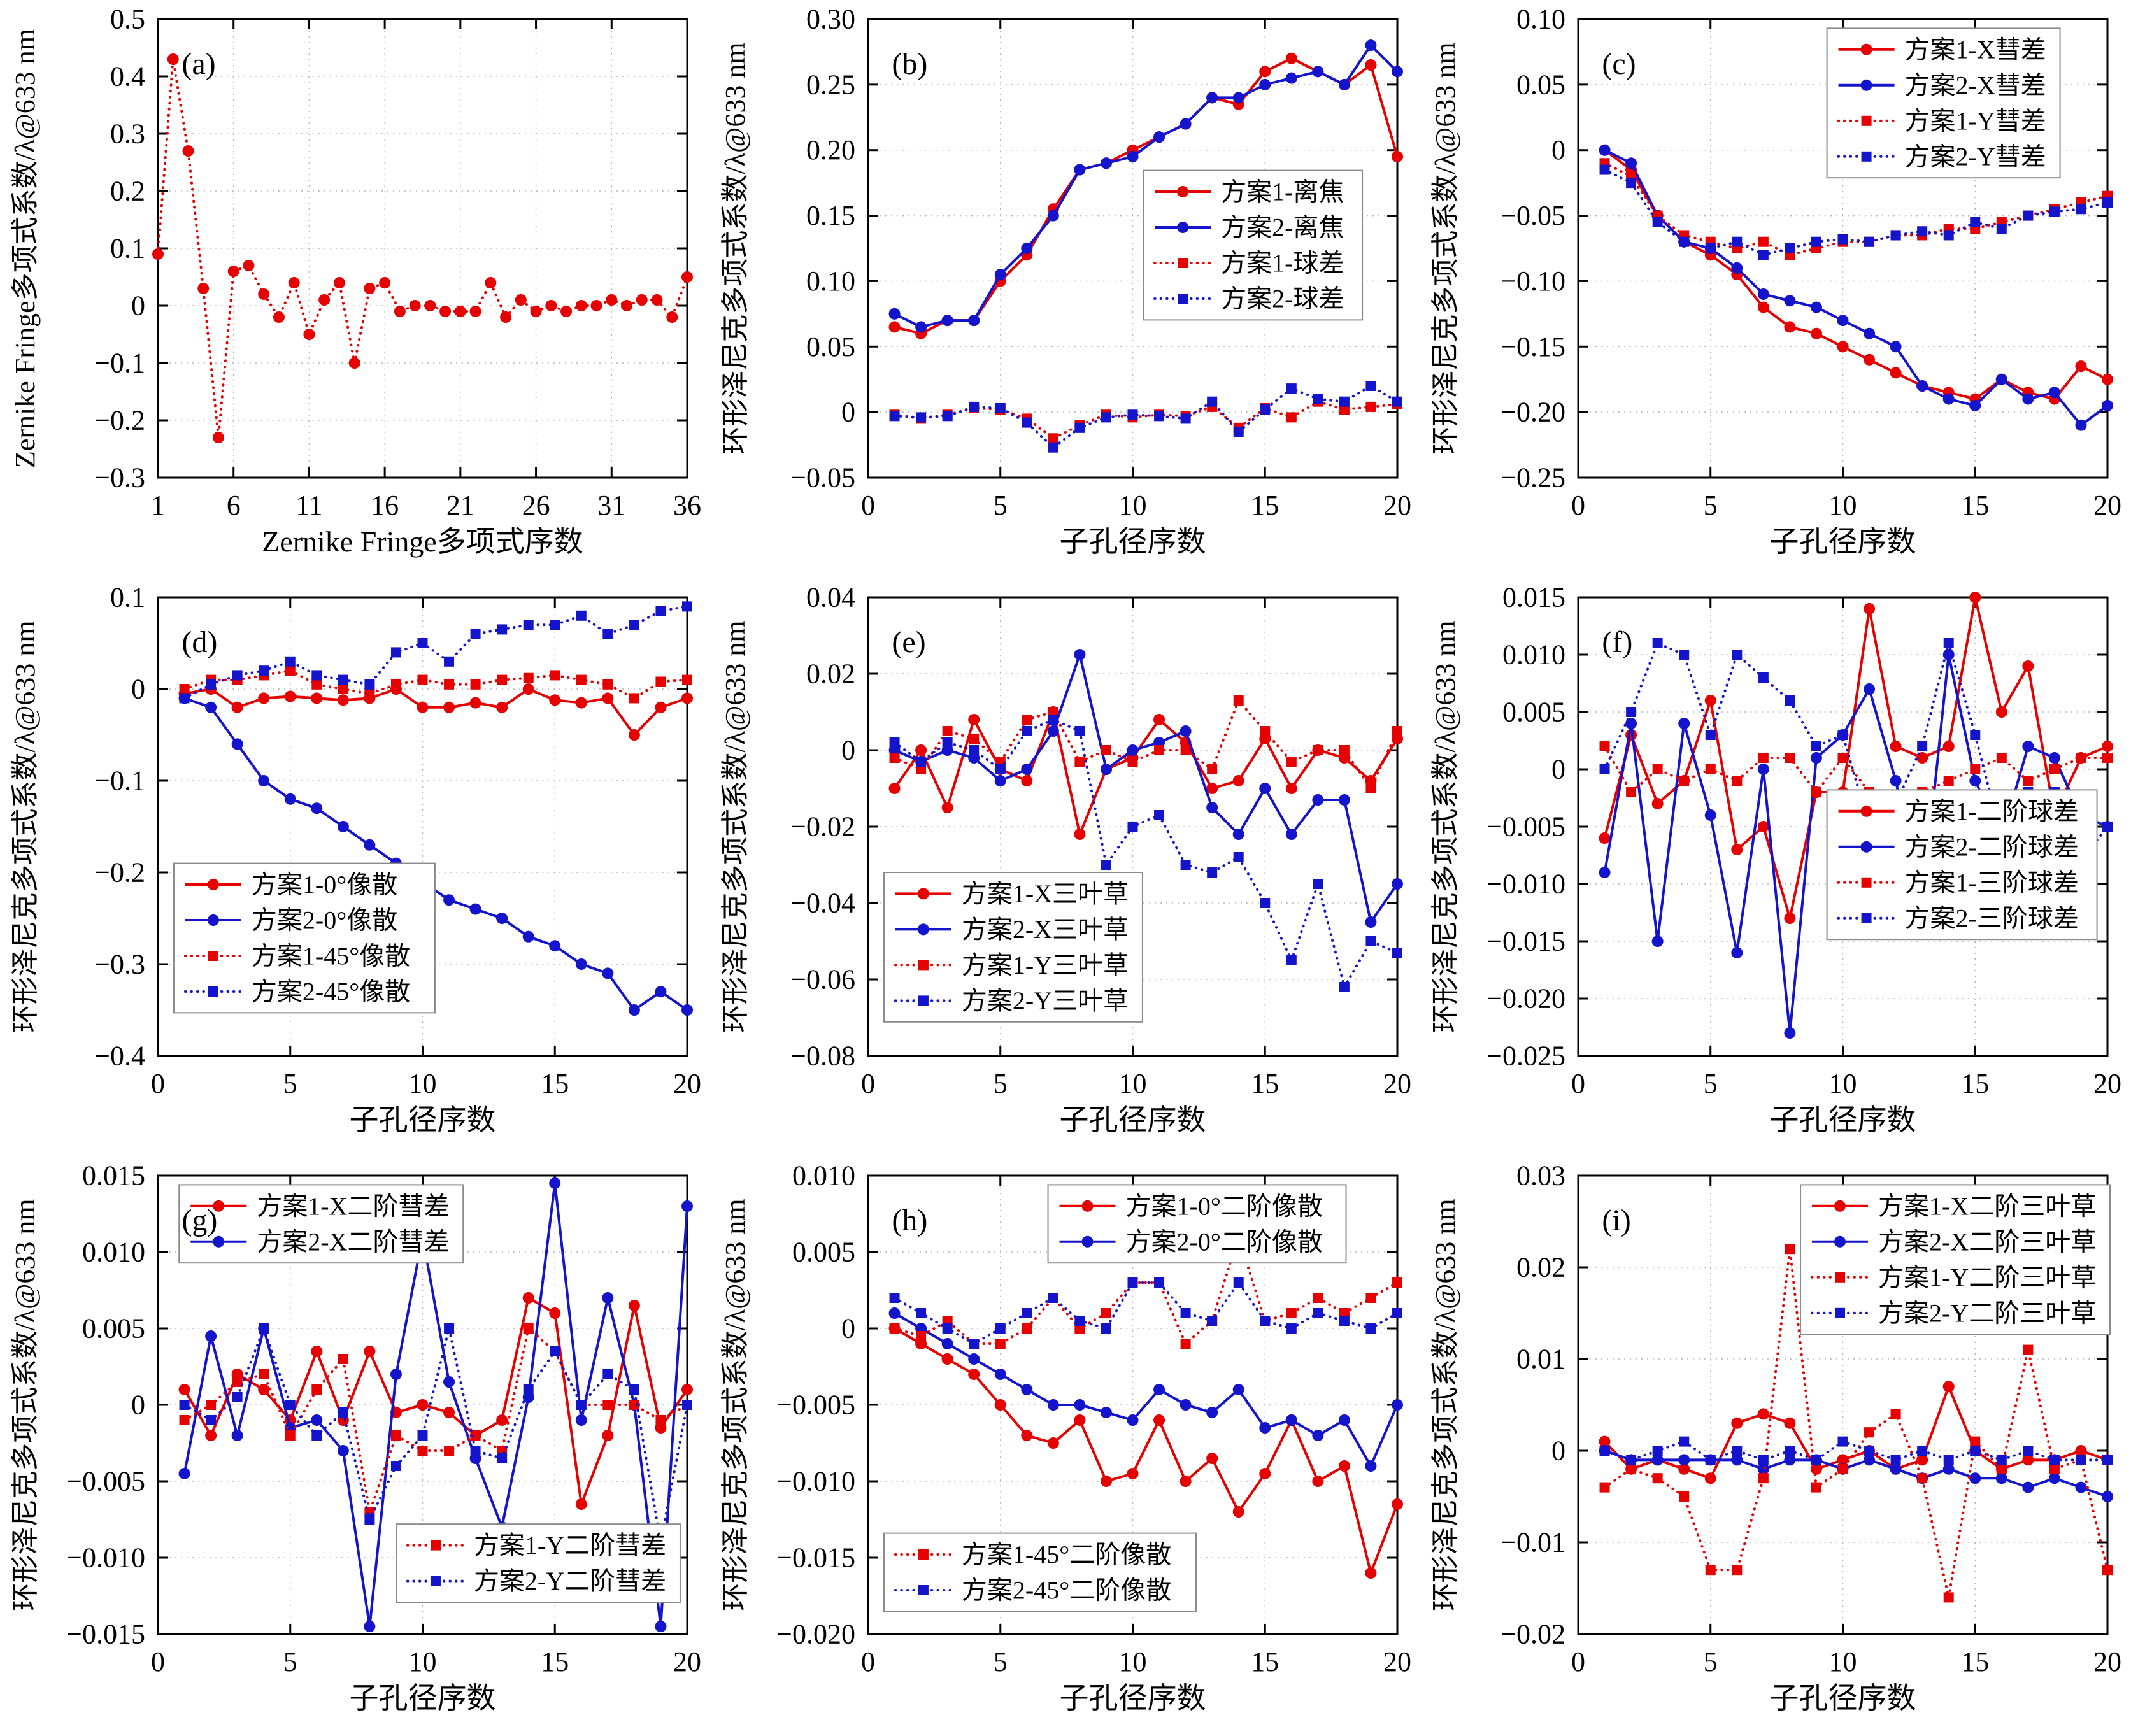 The image size is (2131, 1736). Describe the element at coordinates (353, 1206) in the screenshot. I see `legend-label: 方案1-X二阶彗差` at that location.